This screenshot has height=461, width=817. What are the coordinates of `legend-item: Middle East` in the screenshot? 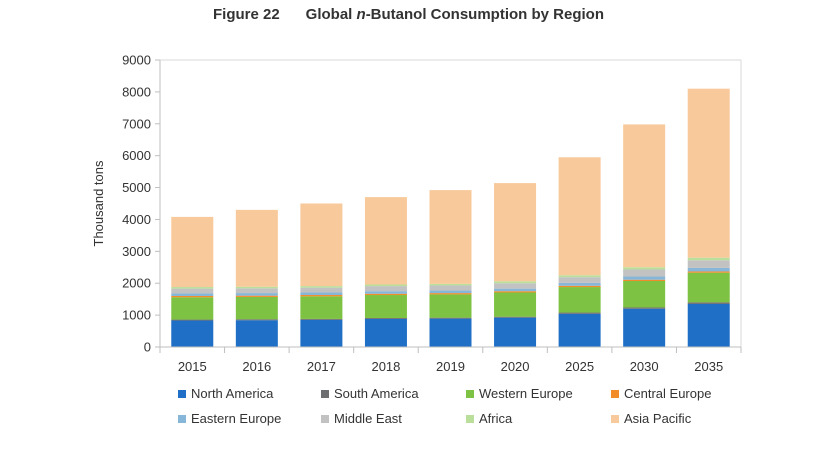 It's located at (393, 418).